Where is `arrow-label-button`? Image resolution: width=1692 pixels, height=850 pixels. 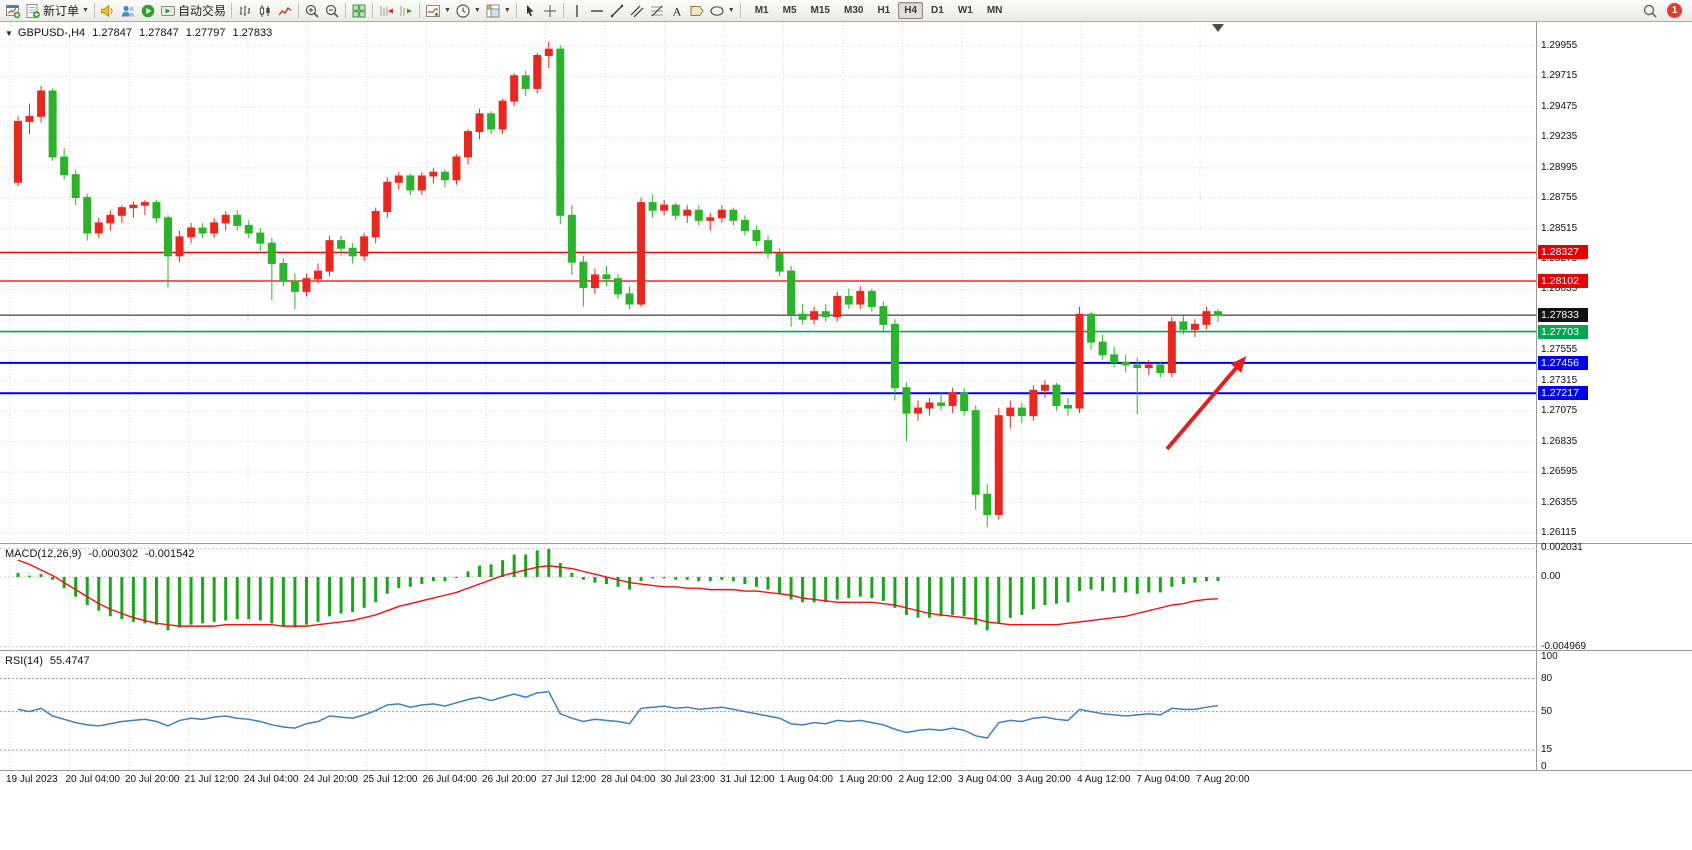
arrow-label-button is located at coordinates (697, 11).